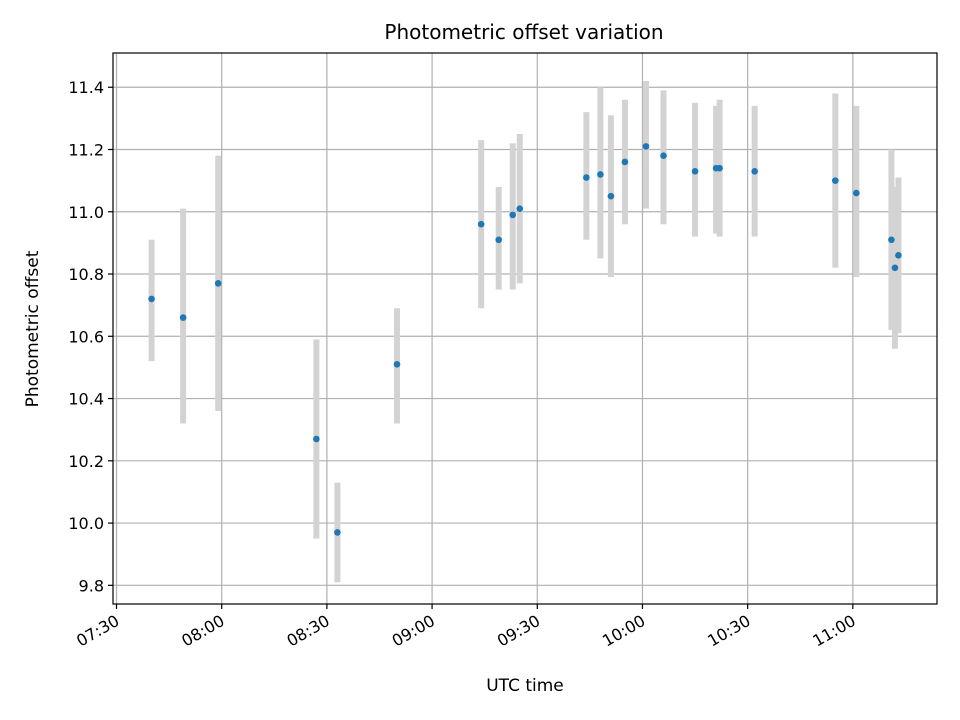 The height and width of the screenshot is (720, 960). I want to click on y-tick-label: 9.8, so click(91, 585).